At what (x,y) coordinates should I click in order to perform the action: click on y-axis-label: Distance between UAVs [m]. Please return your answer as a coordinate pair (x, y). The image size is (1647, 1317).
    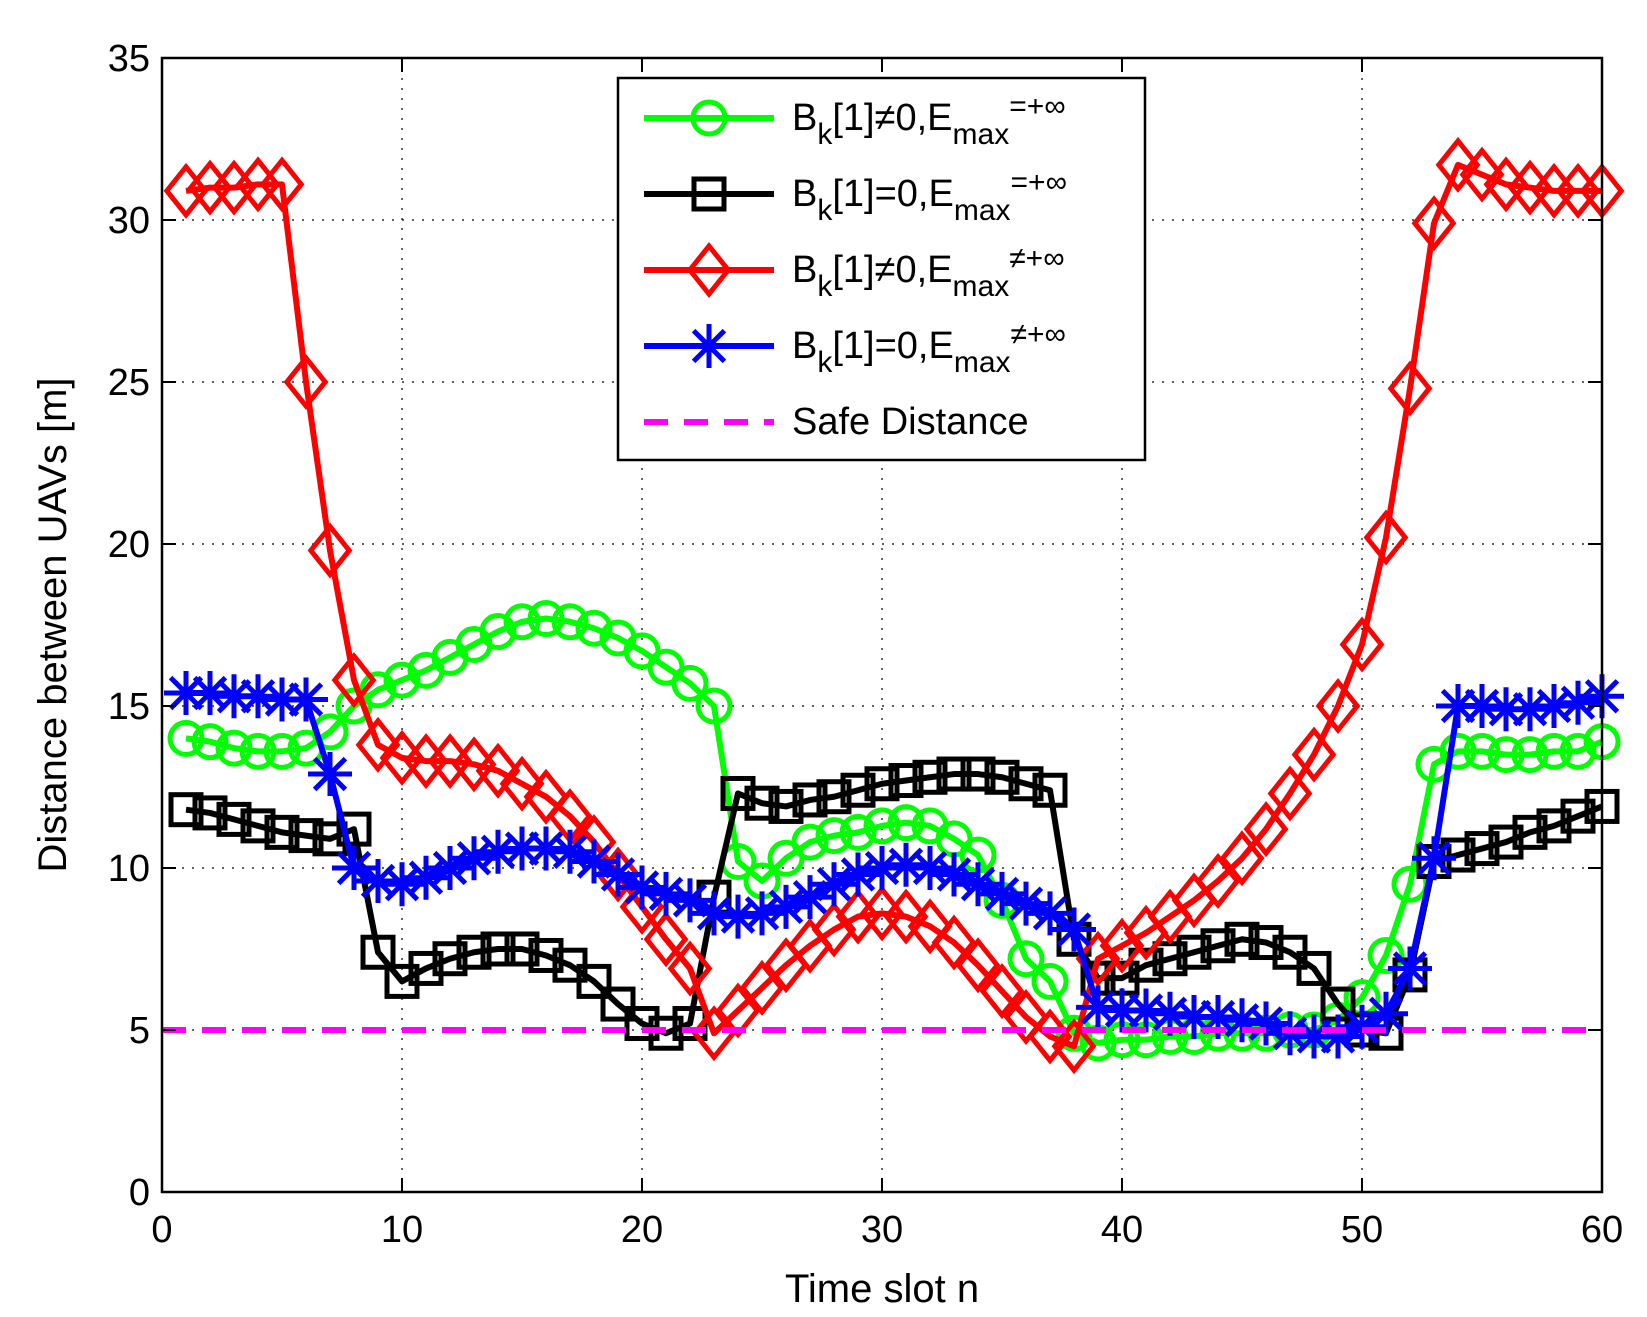
    Looking at the image, I should click on (53, 624).